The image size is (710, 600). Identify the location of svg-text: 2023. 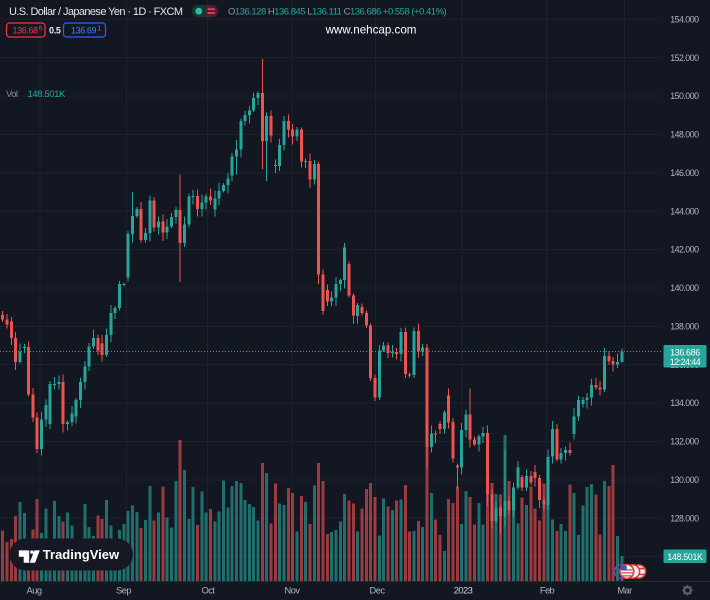
(463, 591).